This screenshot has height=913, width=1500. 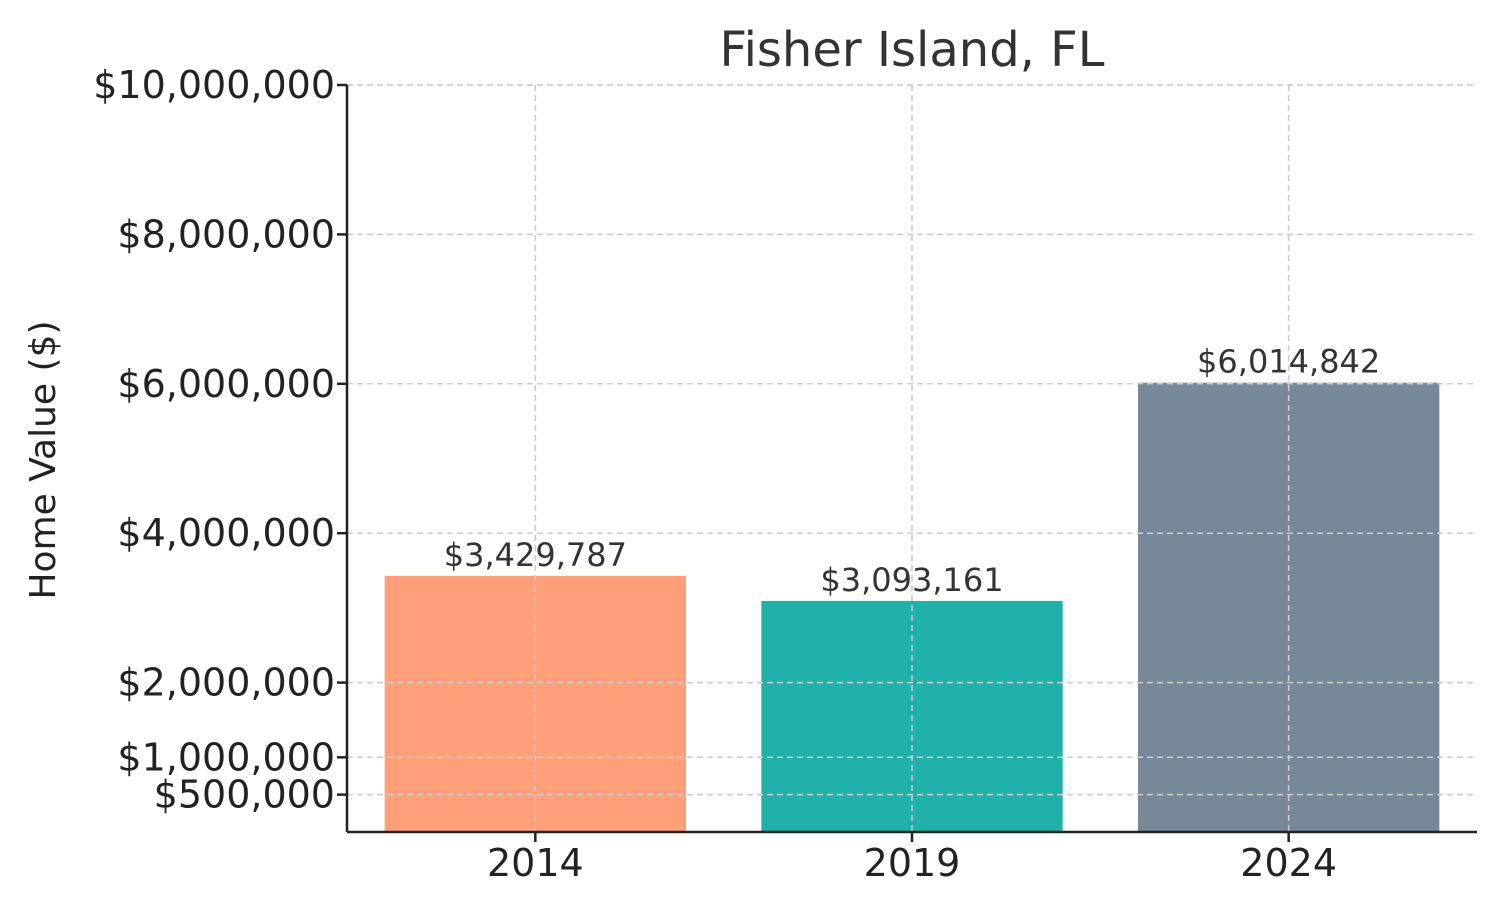 I want to click on x-tick-label: 2014, so click(x=535, y=863).